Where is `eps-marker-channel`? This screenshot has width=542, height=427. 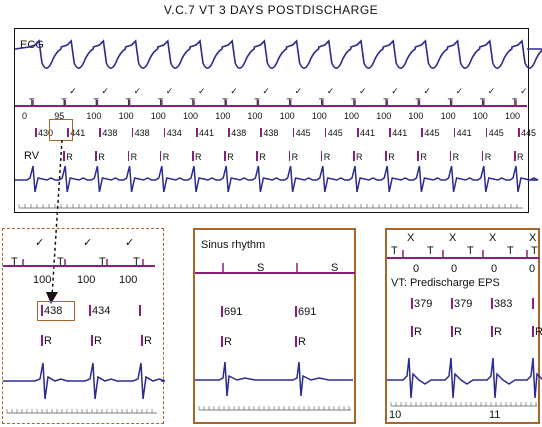 eps-marker-channel is located at coordinates (463, 254).